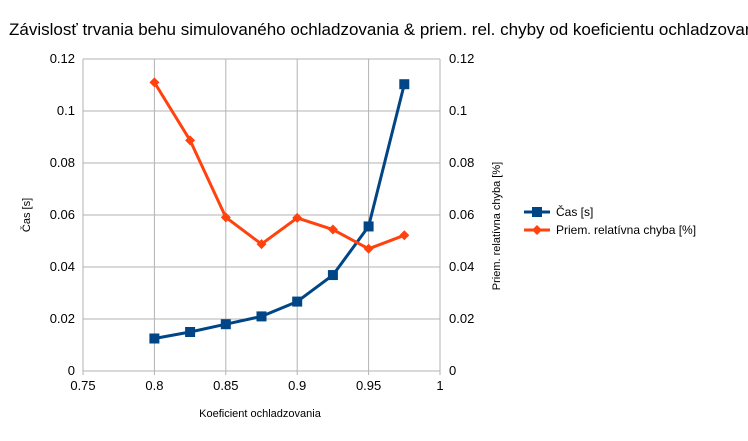  What do you see at coordinates (368, 385) in the screenshot?
I see `x-tick-label: 0.95` at bounding box center [368, 385].